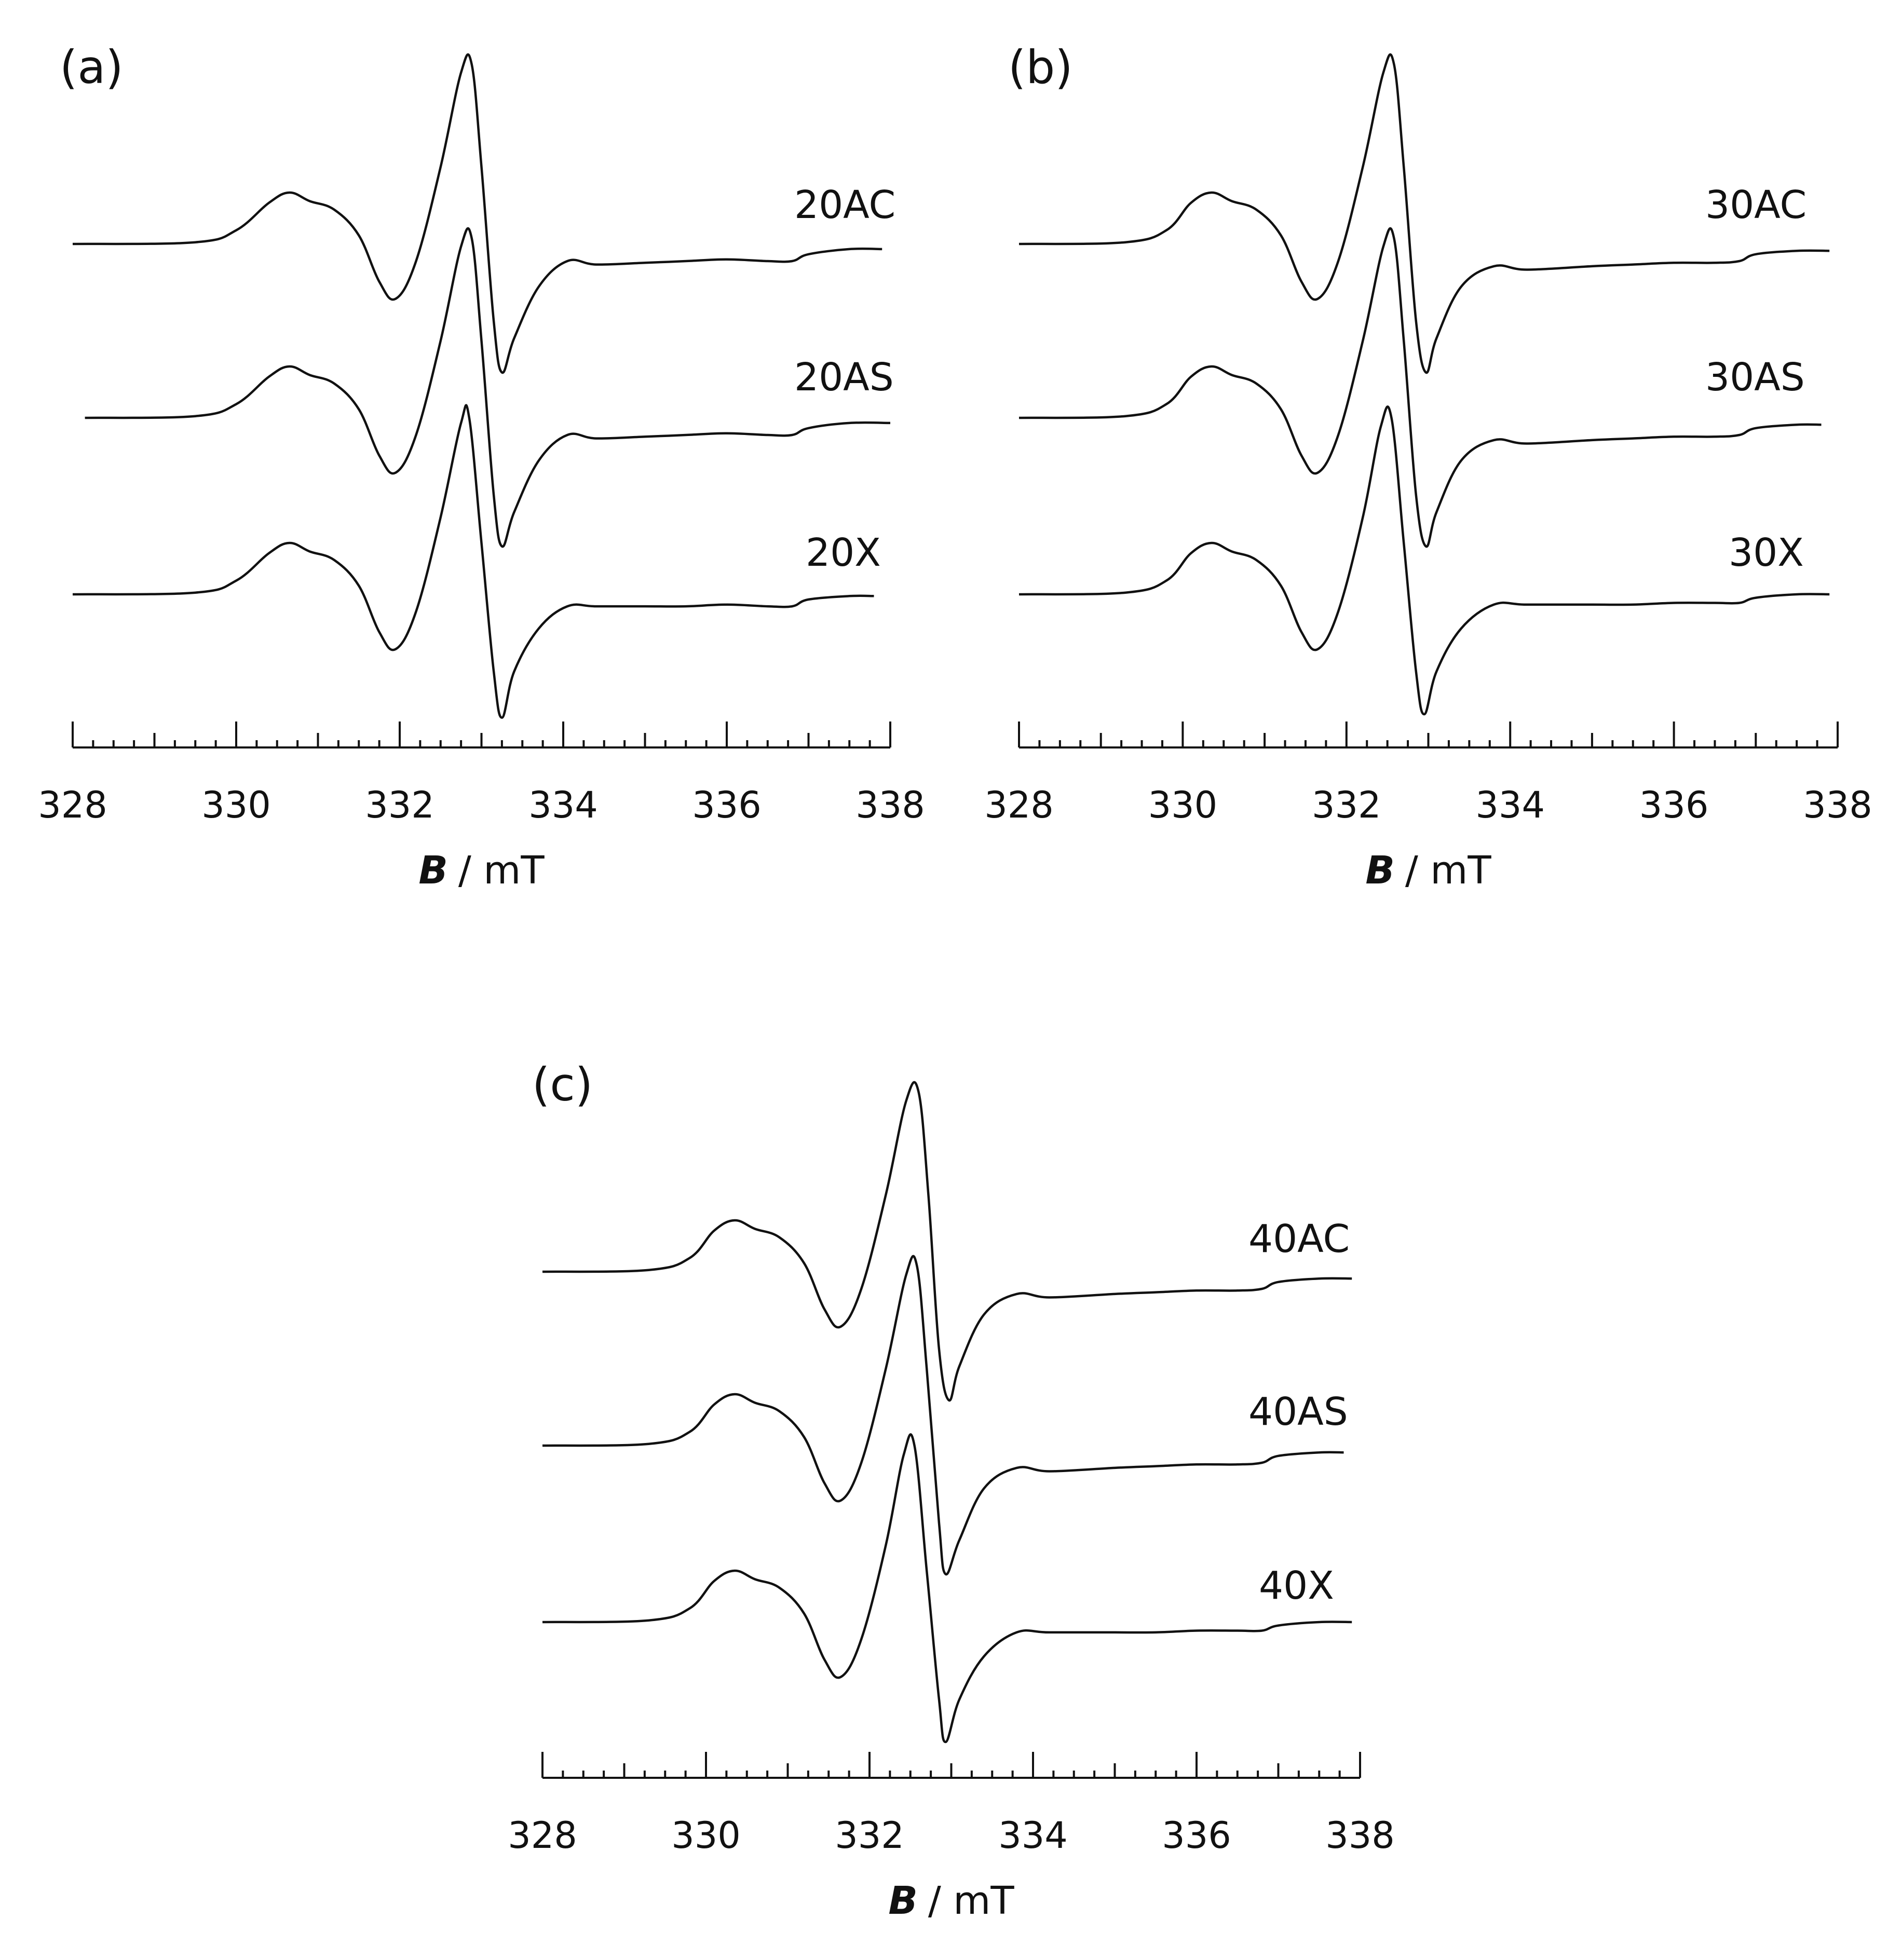 This screenshot has height=1960, width=1888. Describe the element at coordinates (1424, 213) in the screenshot. I see `trace-30AC` at that location.